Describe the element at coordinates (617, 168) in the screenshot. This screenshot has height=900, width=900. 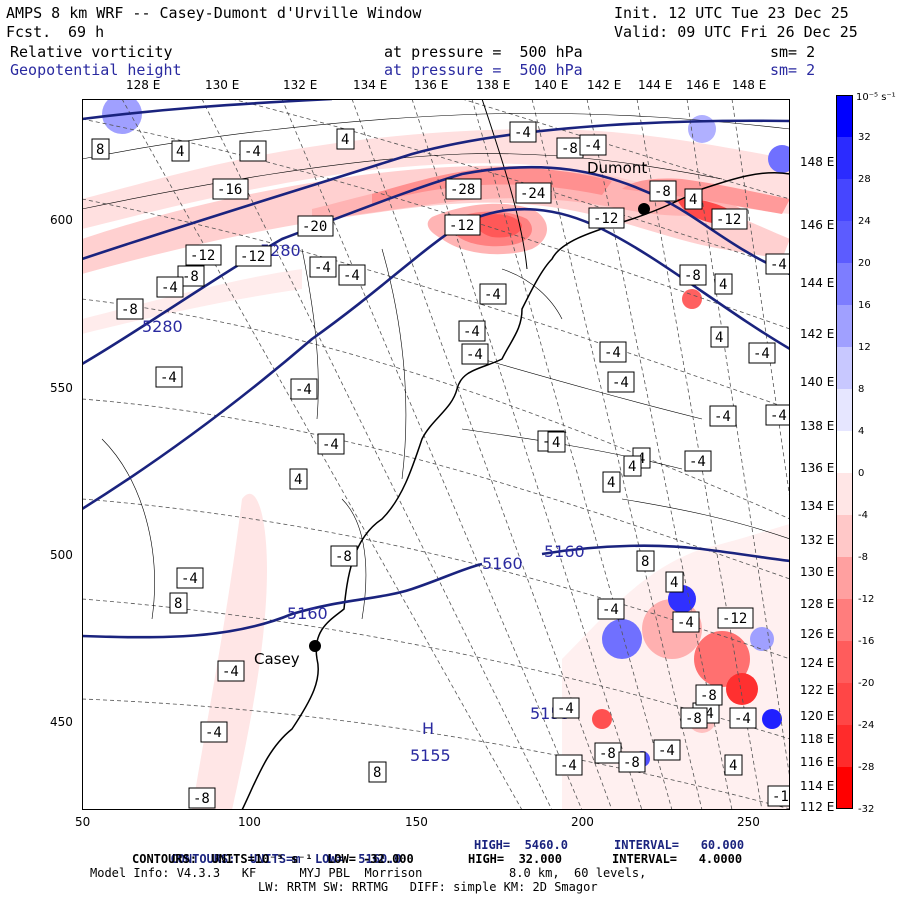
I see `dumont-label: Dumont` at that location.